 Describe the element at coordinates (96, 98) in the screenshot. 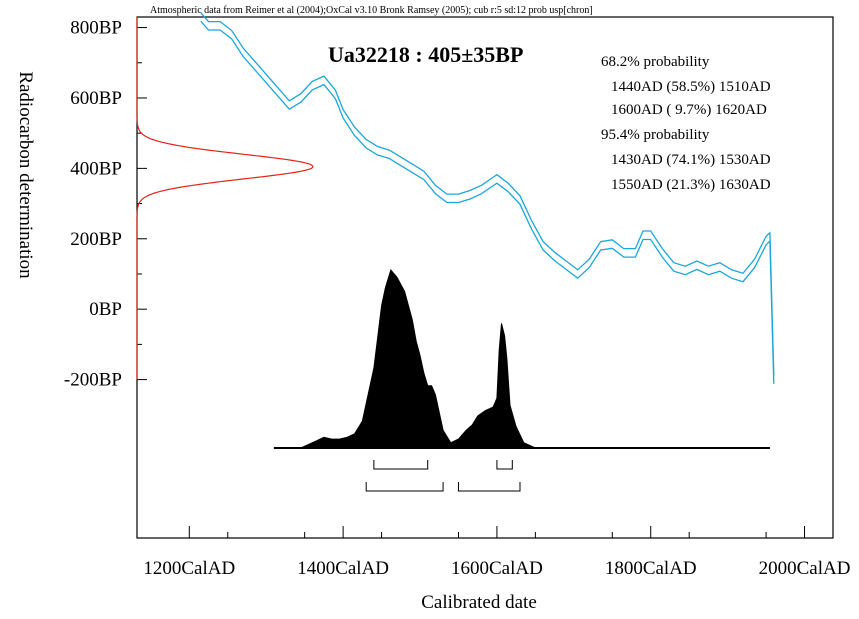

I see `y-tick-label: 600BP` at that location.